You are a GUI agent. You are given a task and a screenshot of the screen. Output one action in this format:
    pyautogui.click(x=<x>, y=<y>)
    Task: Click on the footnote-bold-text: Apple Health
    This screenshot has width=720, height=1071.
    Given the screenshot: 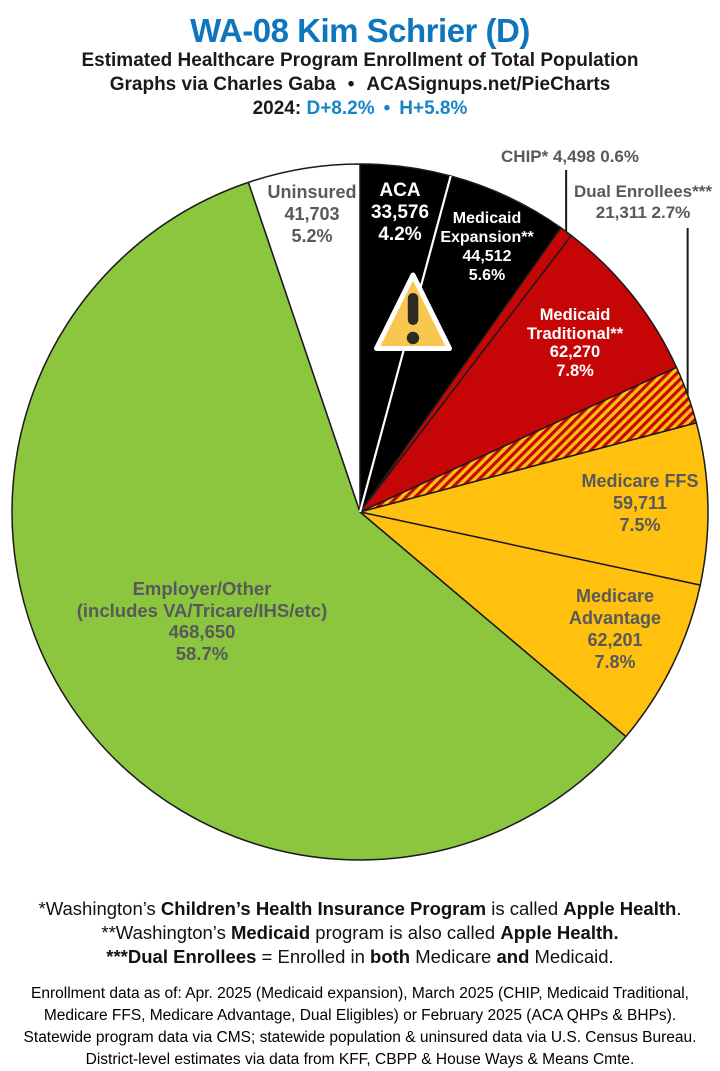 What is the action you would take?
    pyautogui.click(x=620, y=908)
    